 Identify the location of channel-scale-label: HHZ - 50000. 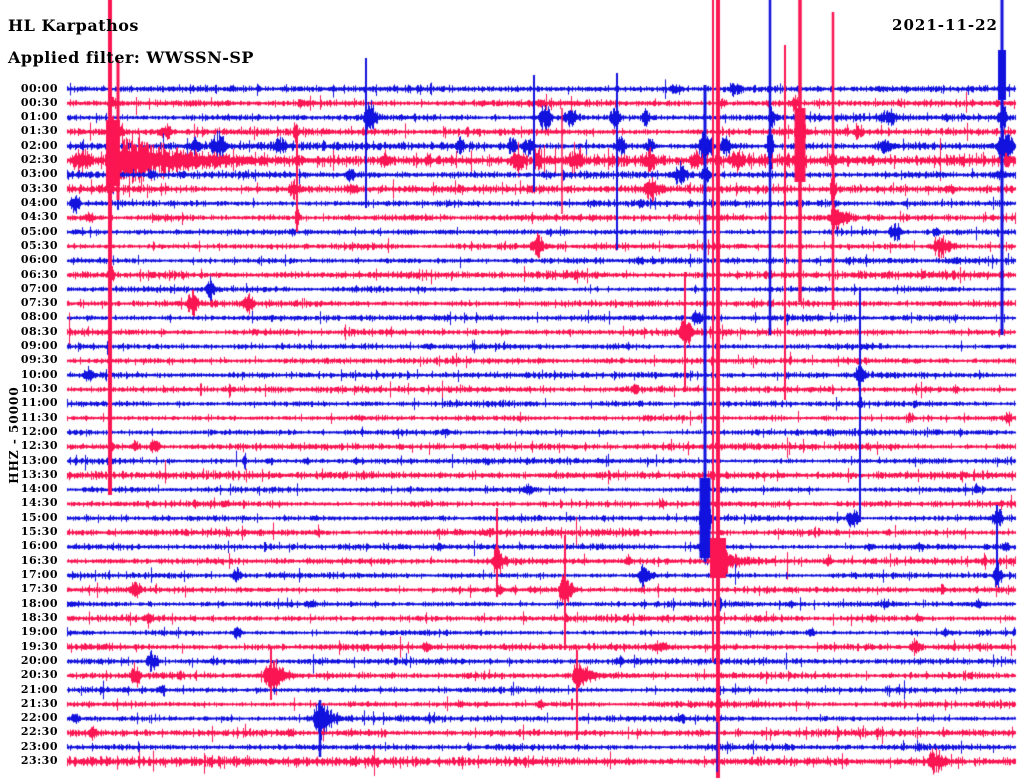
(14, 435).